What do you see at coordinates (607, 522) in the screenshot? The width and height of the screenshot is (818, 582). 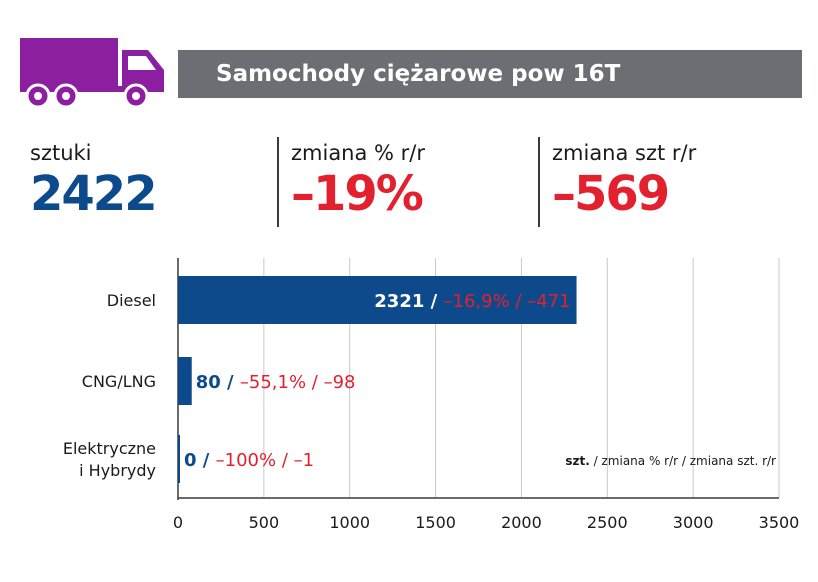 I see `x-tick-label: 2500` at bounding box center [607, 522].